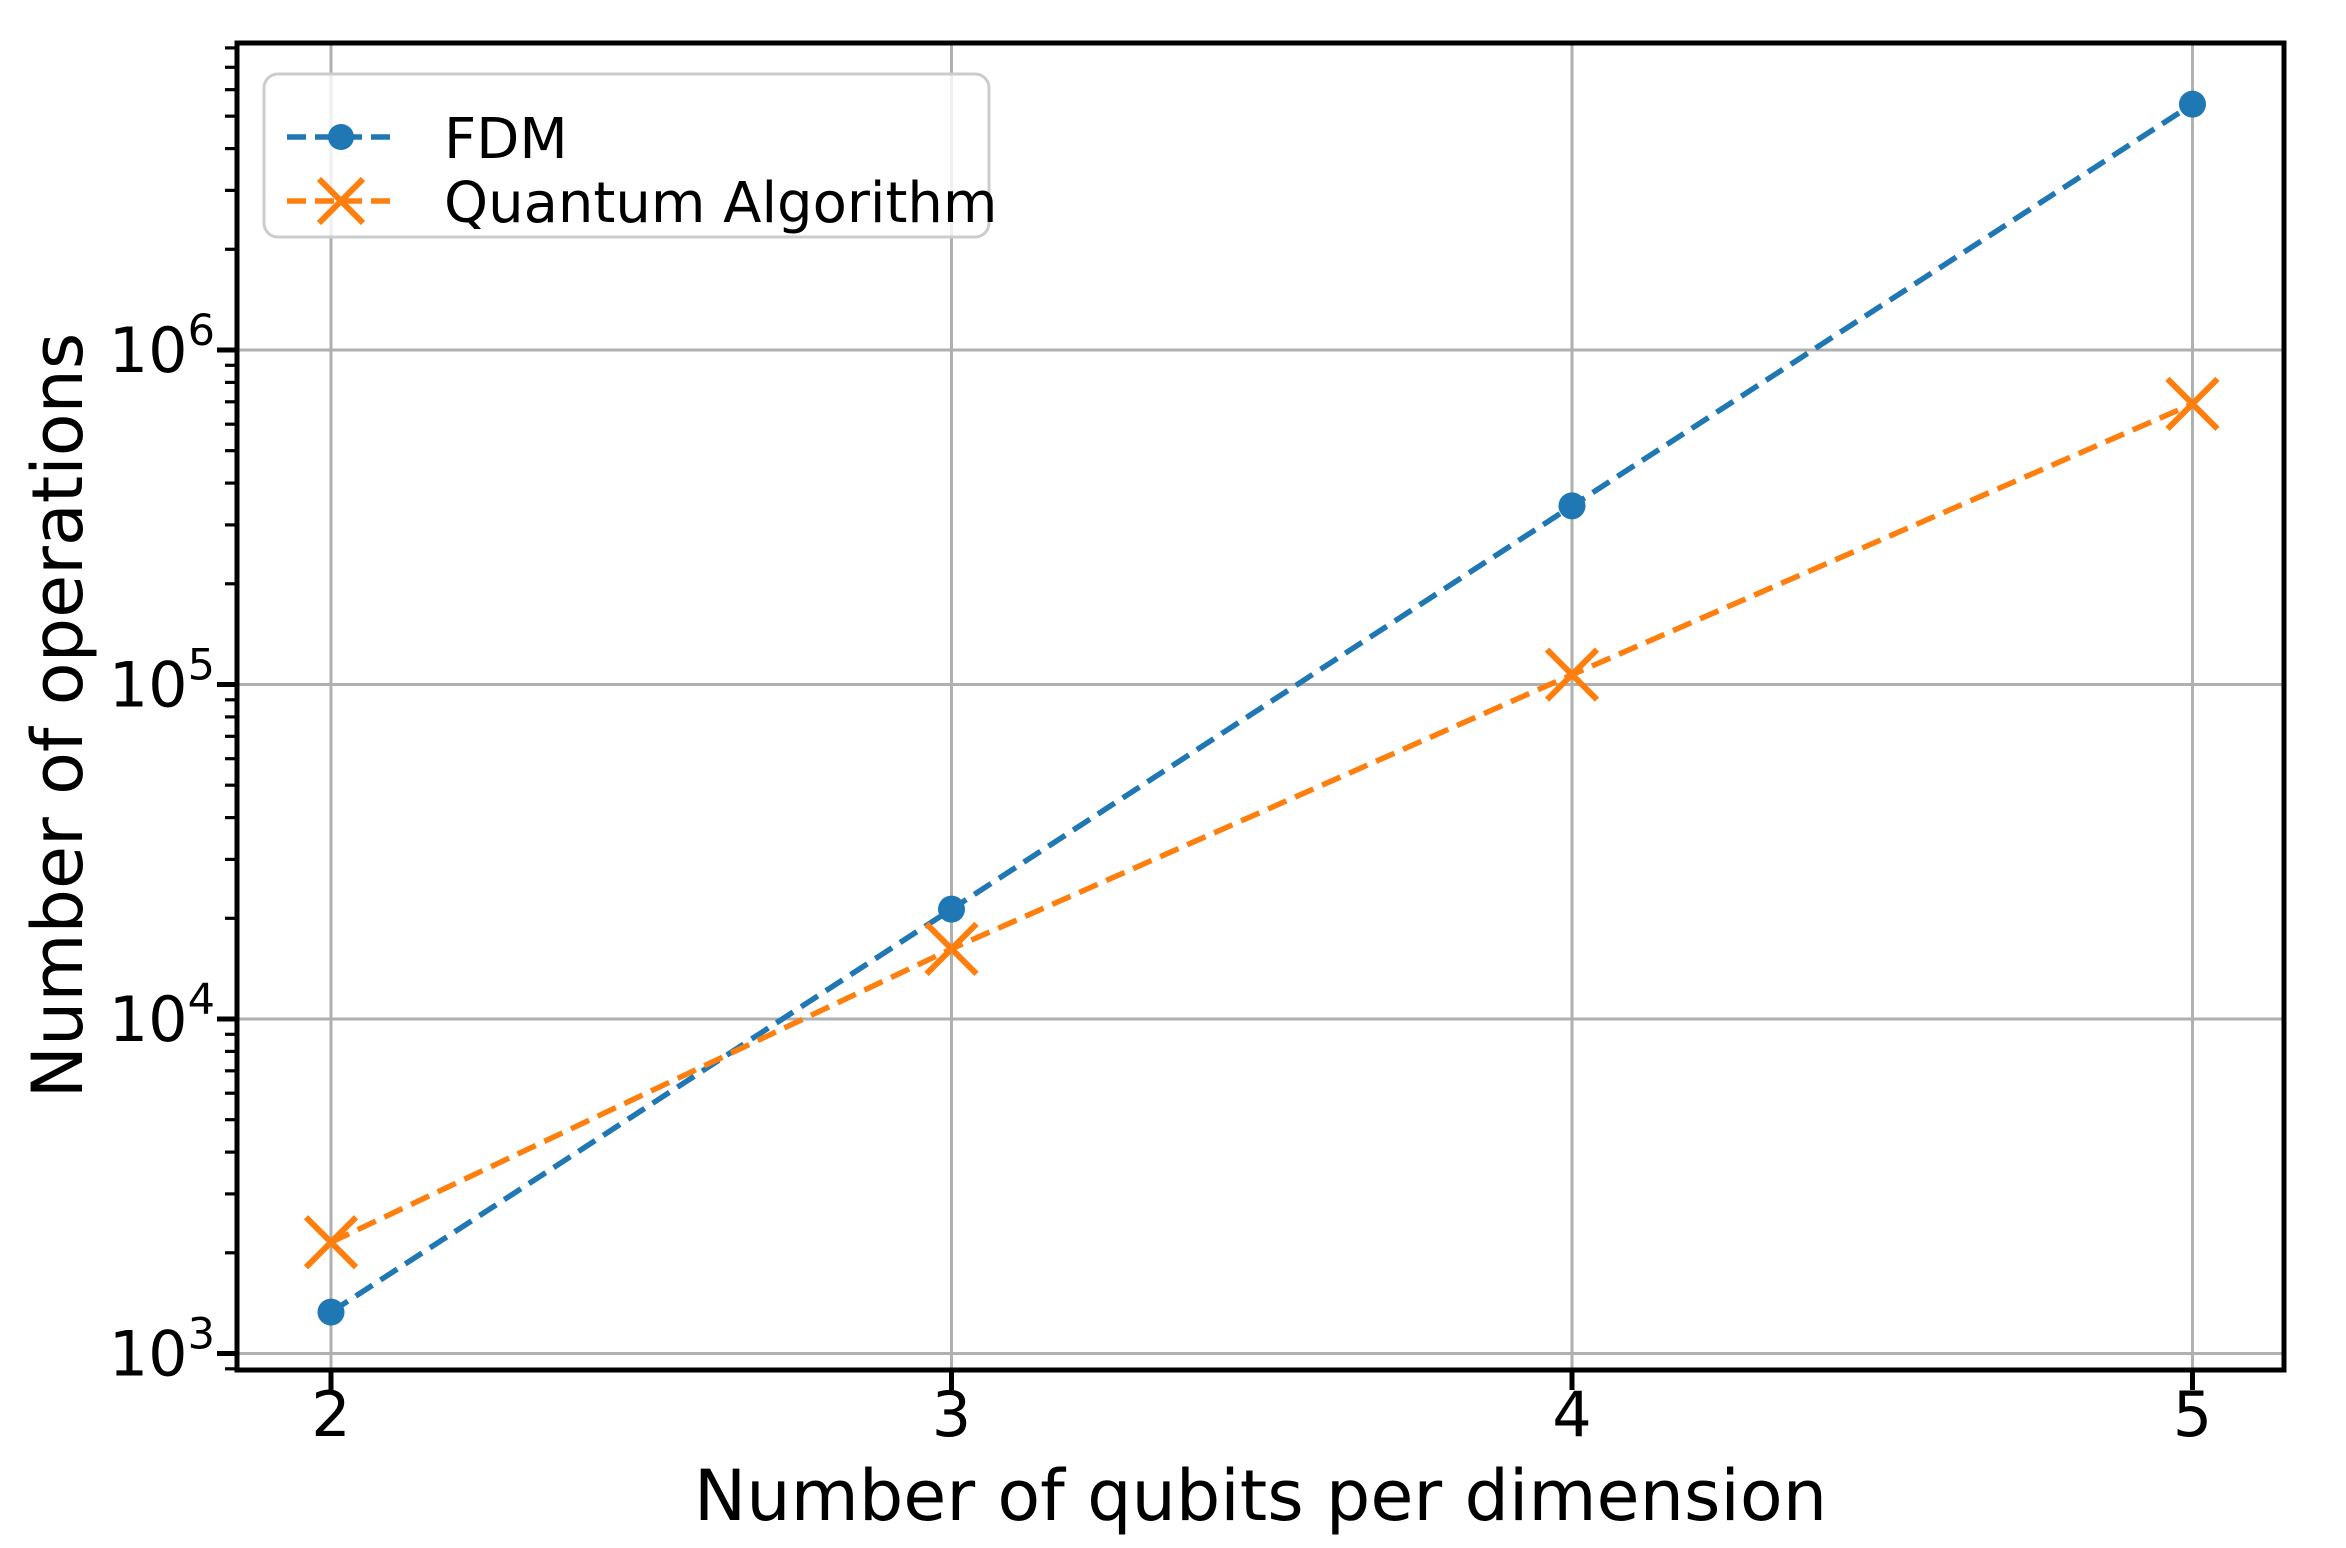  What do you see at coordinates (2192, 104) in the screenshot?
I see `series-fdm-marker-x5` at bounding box center [2192, 104].